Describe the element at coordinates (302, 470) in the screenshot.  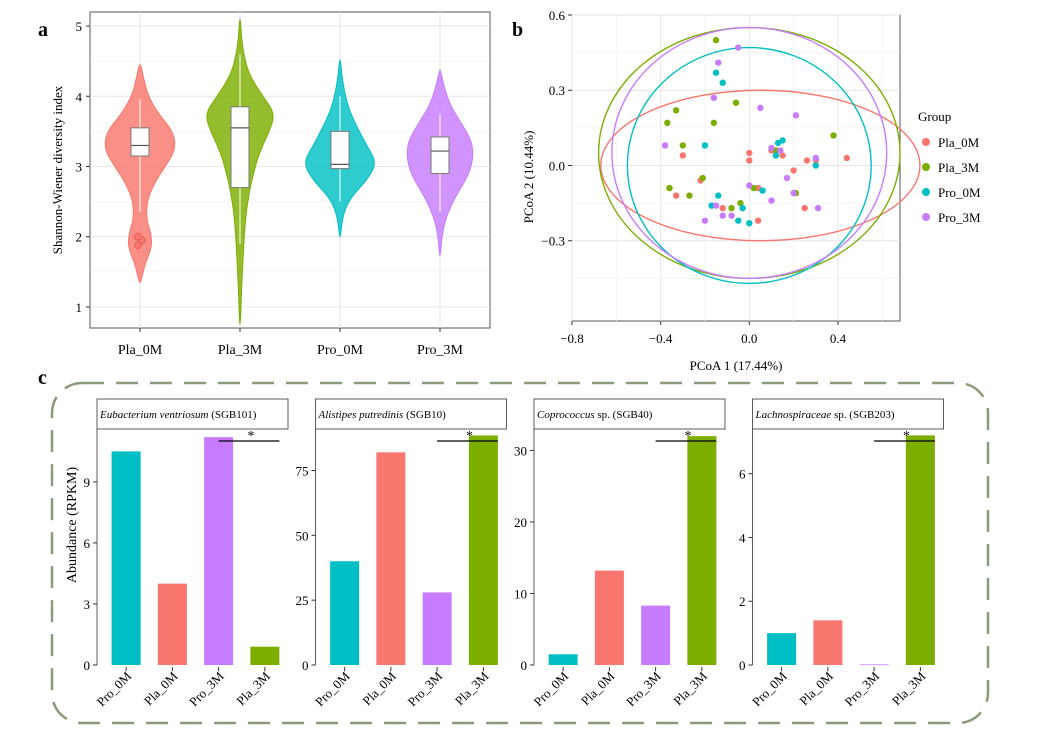
I see `bar-y-tick-label: 75` at that location.